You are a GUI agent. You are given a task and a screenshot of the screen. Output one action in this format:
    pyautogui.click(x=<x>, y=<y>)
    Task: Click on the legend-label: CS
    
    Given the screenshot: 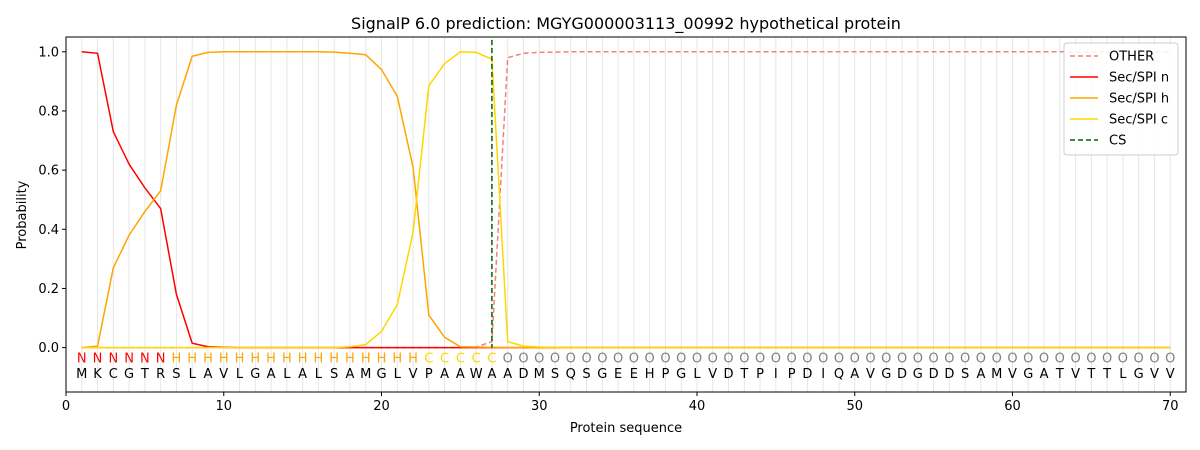 What is the action you would take?
    pyautogui.click(x=1117, y=141)
    